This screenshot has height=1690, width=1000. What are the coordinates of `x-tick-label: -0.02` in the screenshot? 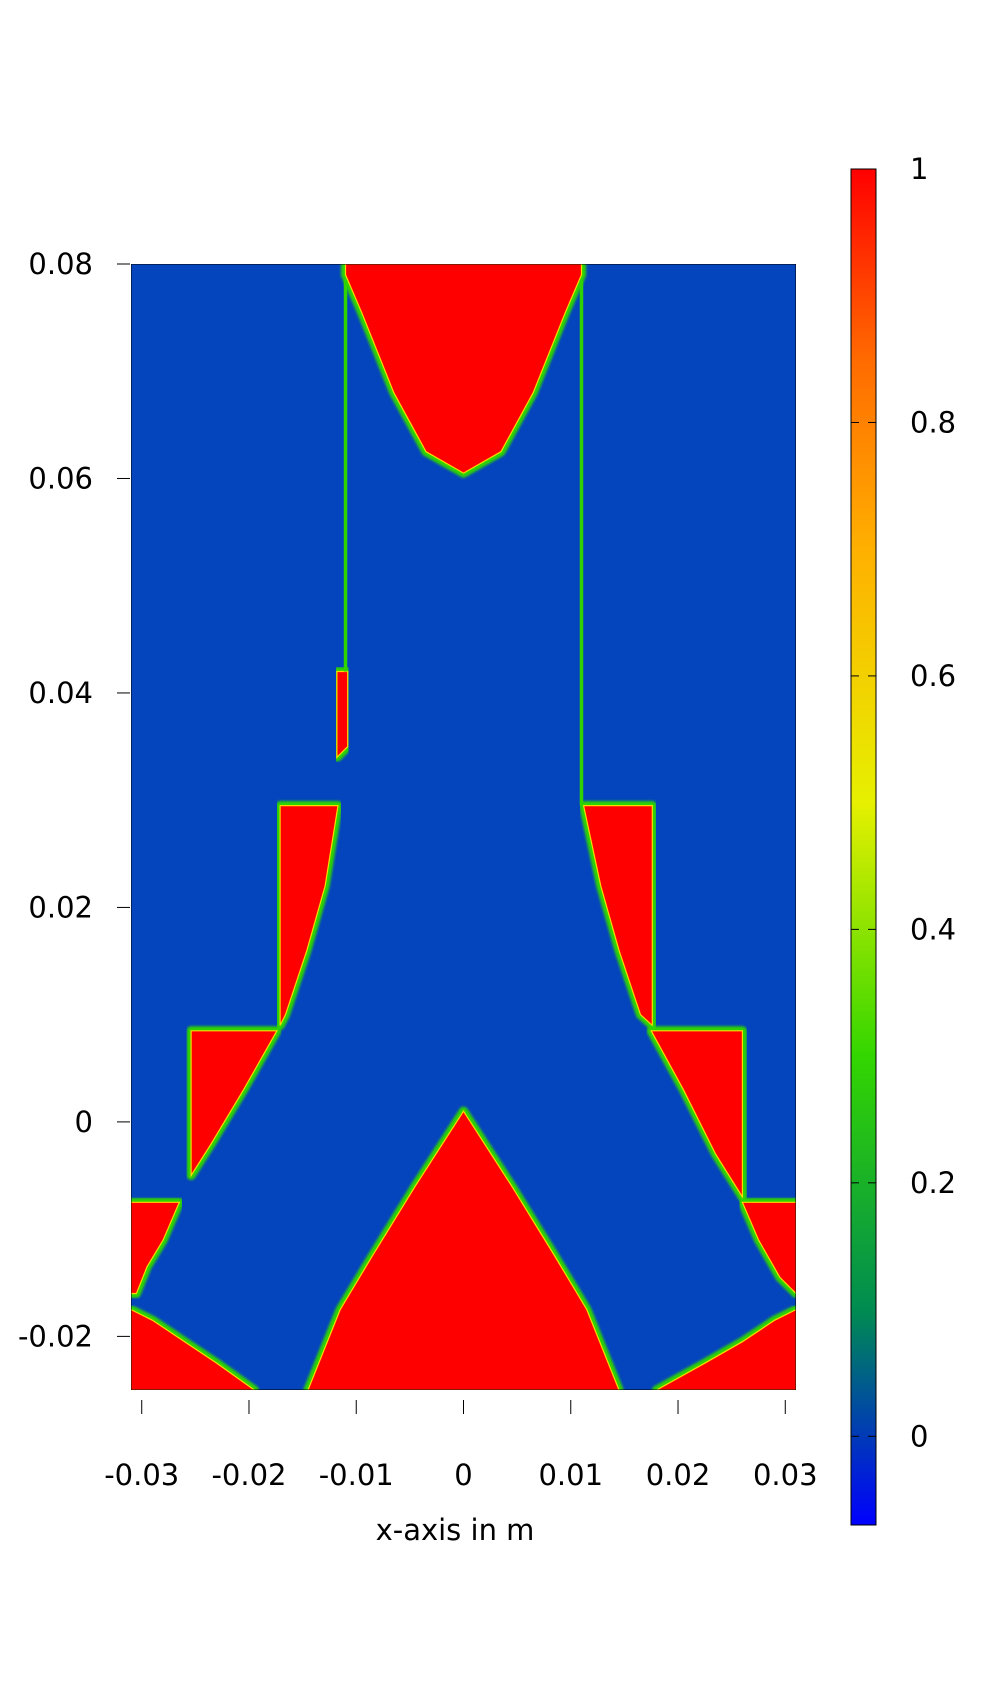 It's located at (248, 1475).